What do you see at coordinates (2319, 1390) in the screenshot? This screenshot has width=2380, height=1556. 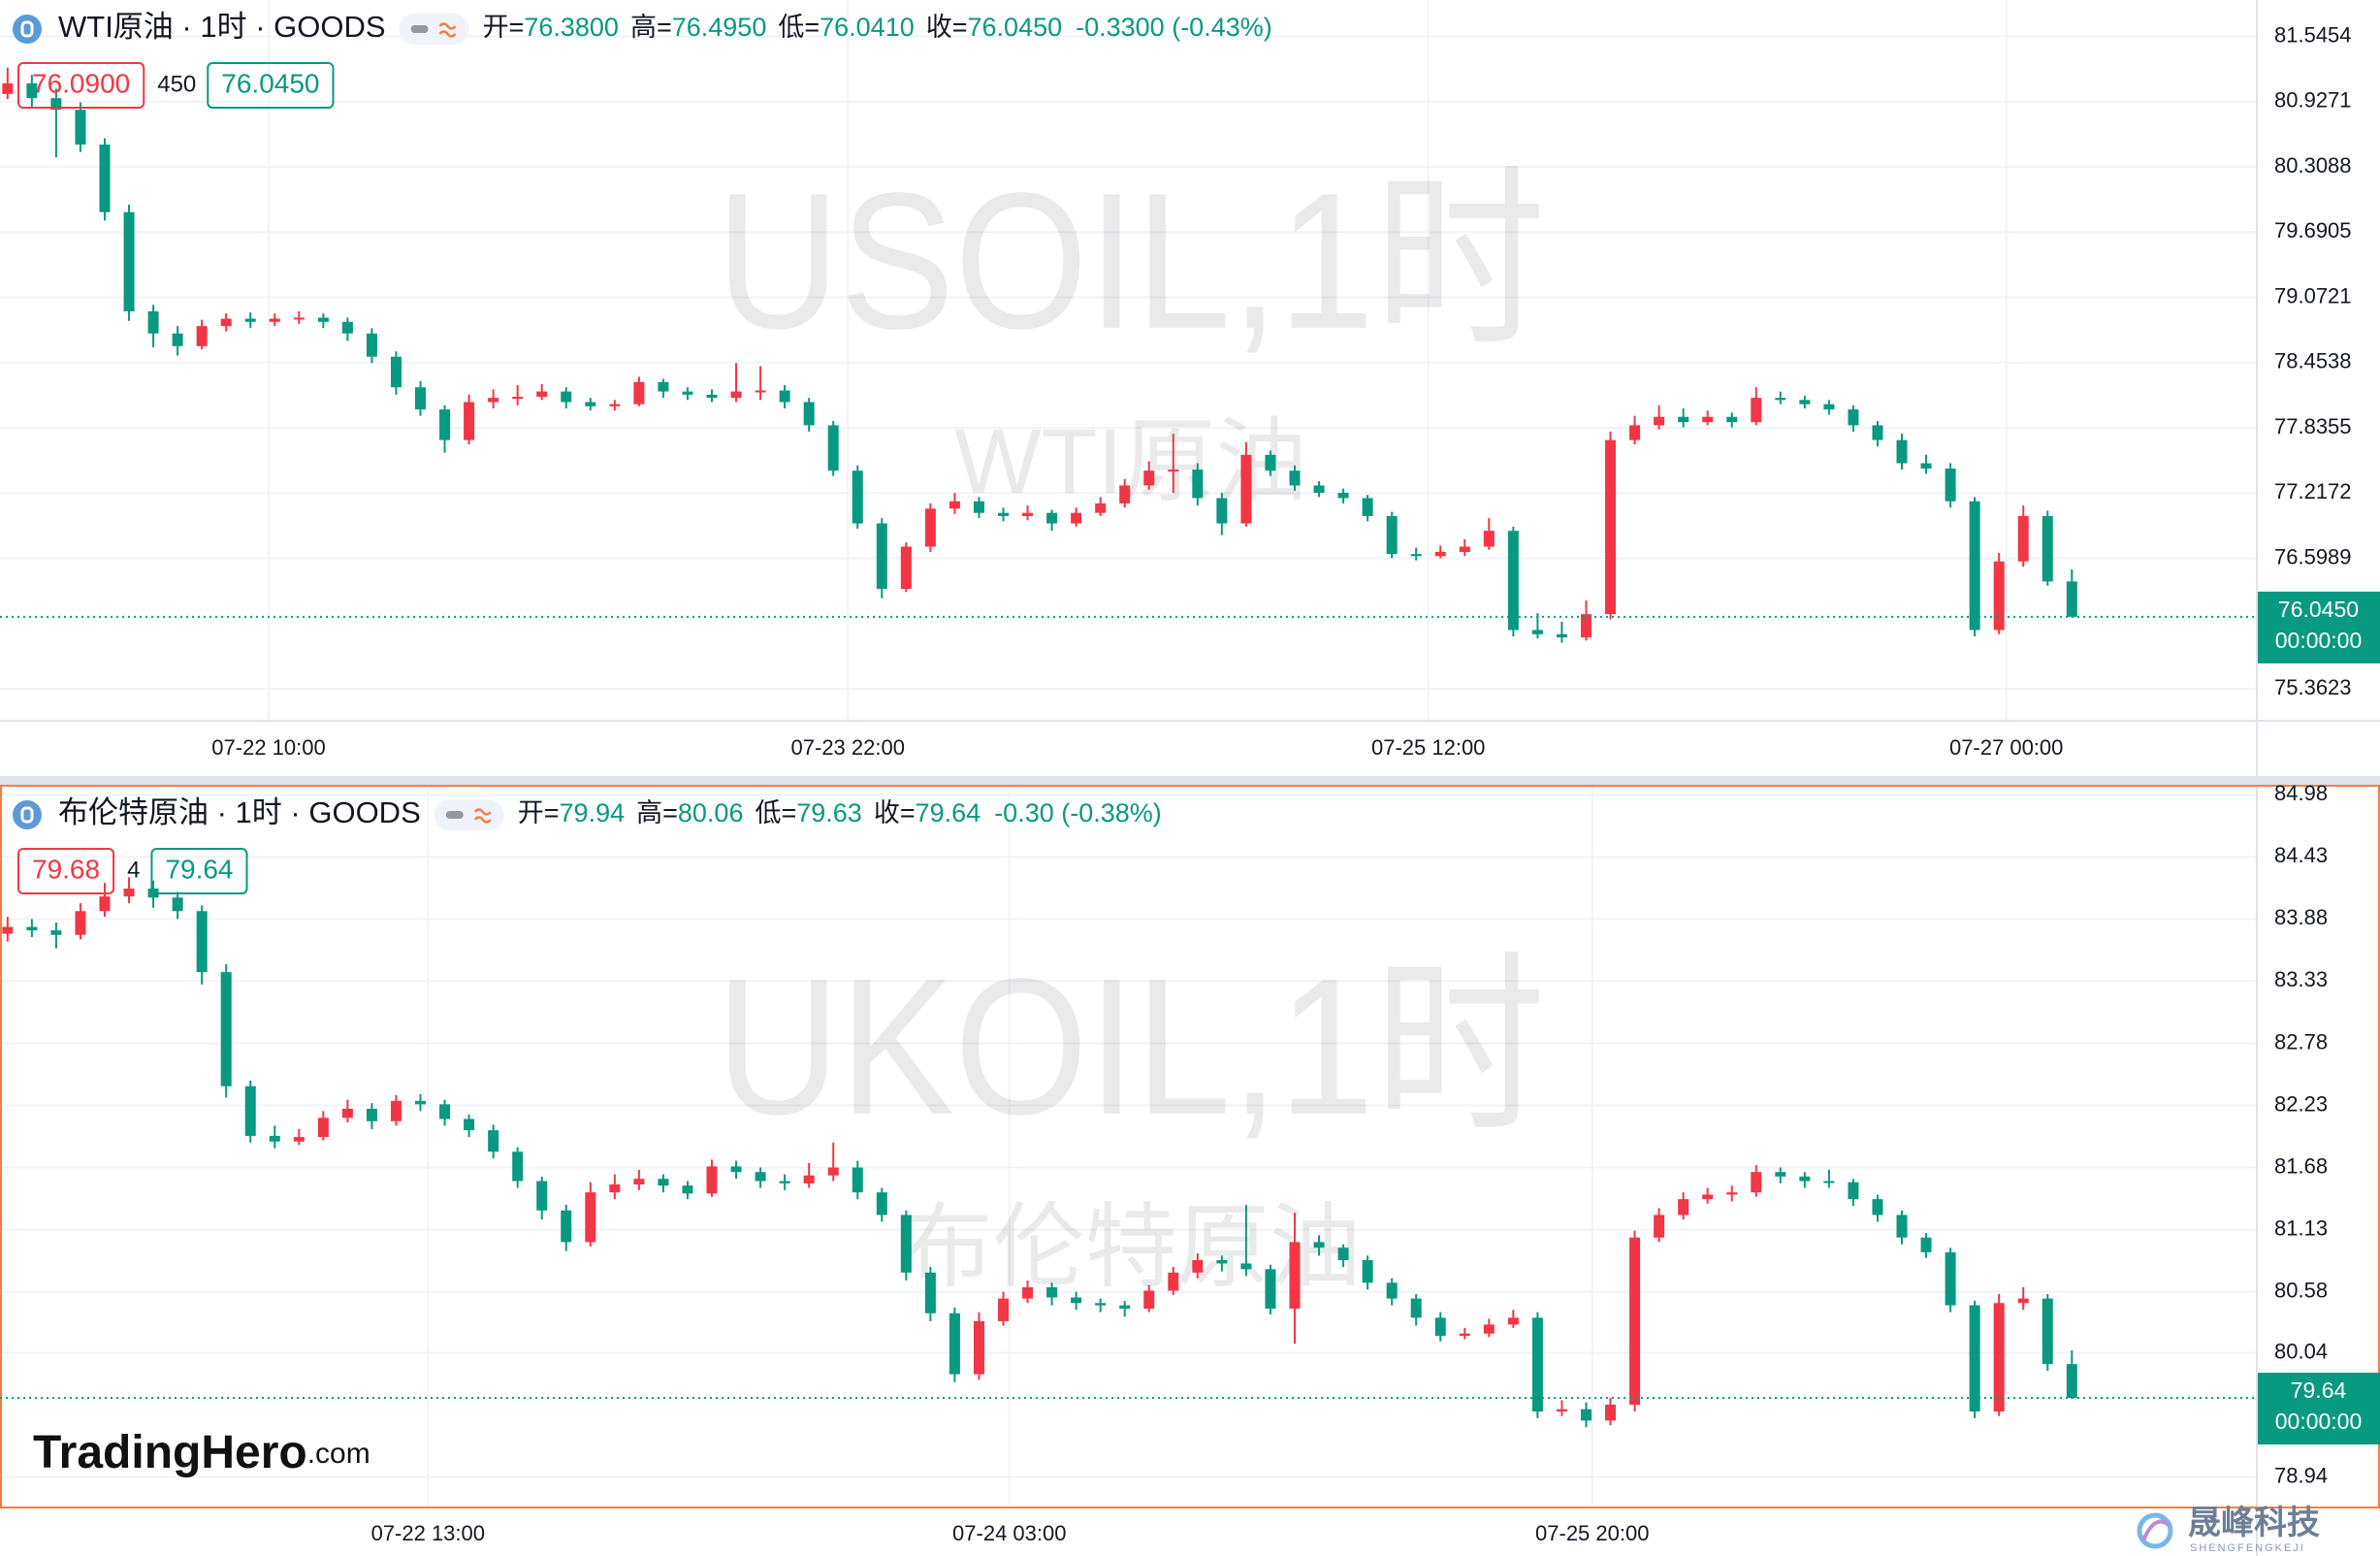 I see `last-price-label: 79.64` at bounding box center [2319, 1390].